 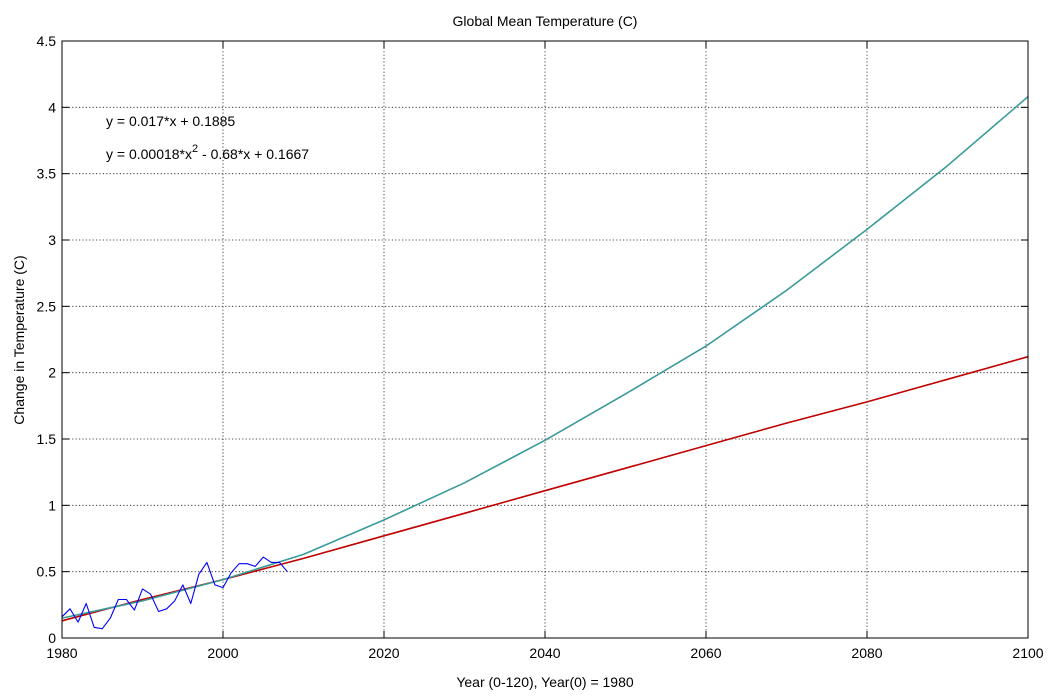 What do you see at coordinates (705, 653) in the screenshot?
I see `x-tick-label: 2060` at bounding box center [705, 653].